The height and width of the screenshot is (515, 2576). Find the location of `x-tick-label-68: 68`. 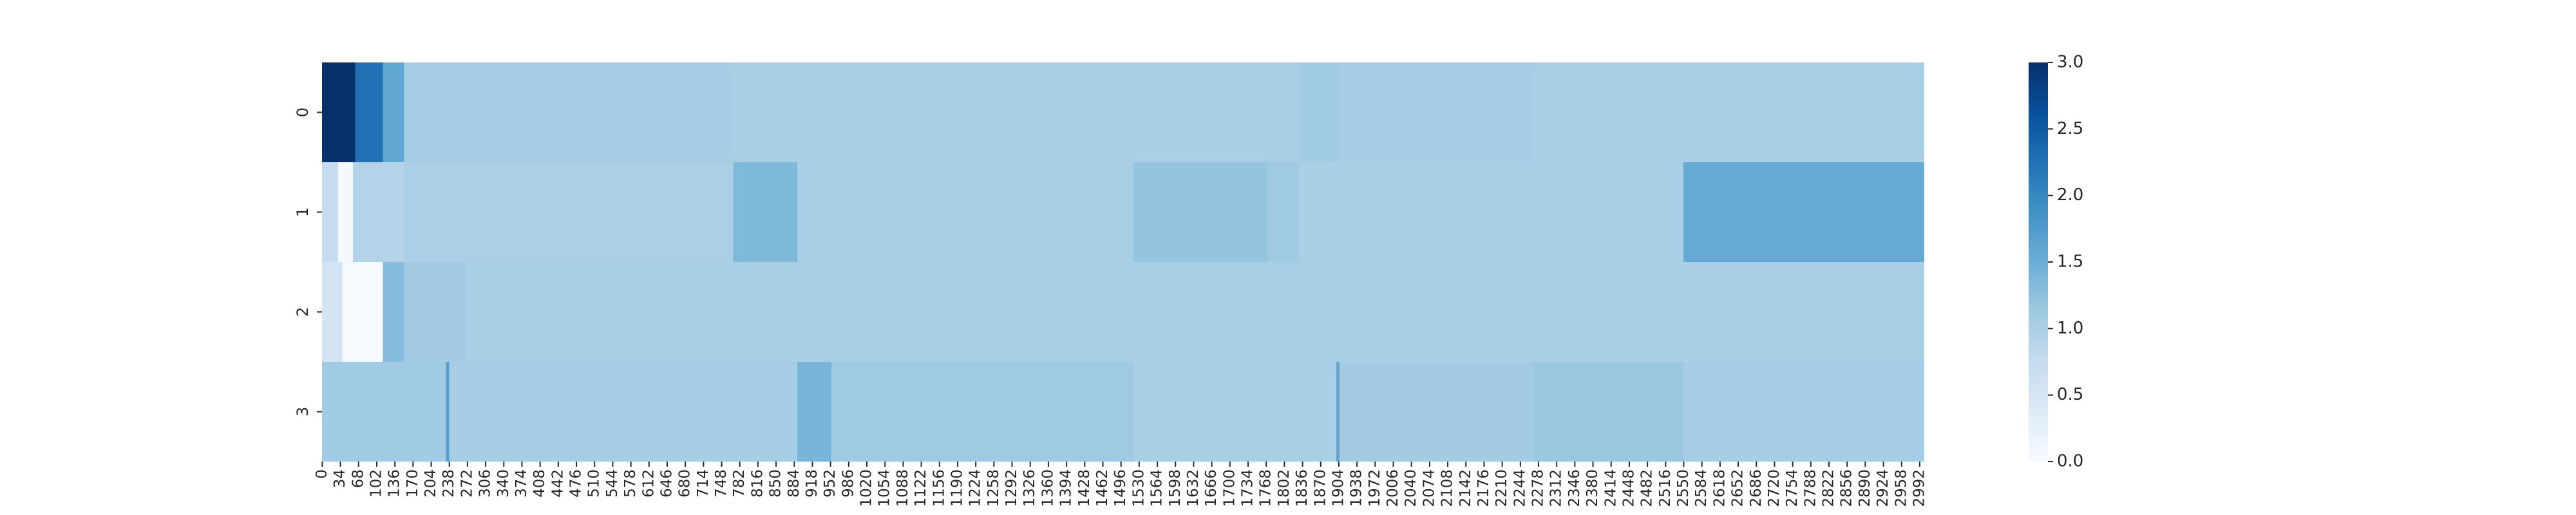

x-tick-label-68: 68 is located at coordinates (358, 478).